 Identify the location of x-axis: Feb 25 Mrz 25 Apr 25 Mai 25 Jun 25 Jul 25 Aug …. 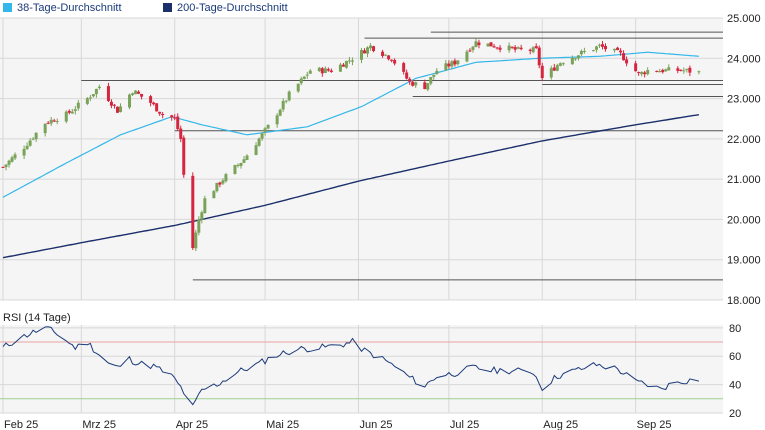
(338, 424).